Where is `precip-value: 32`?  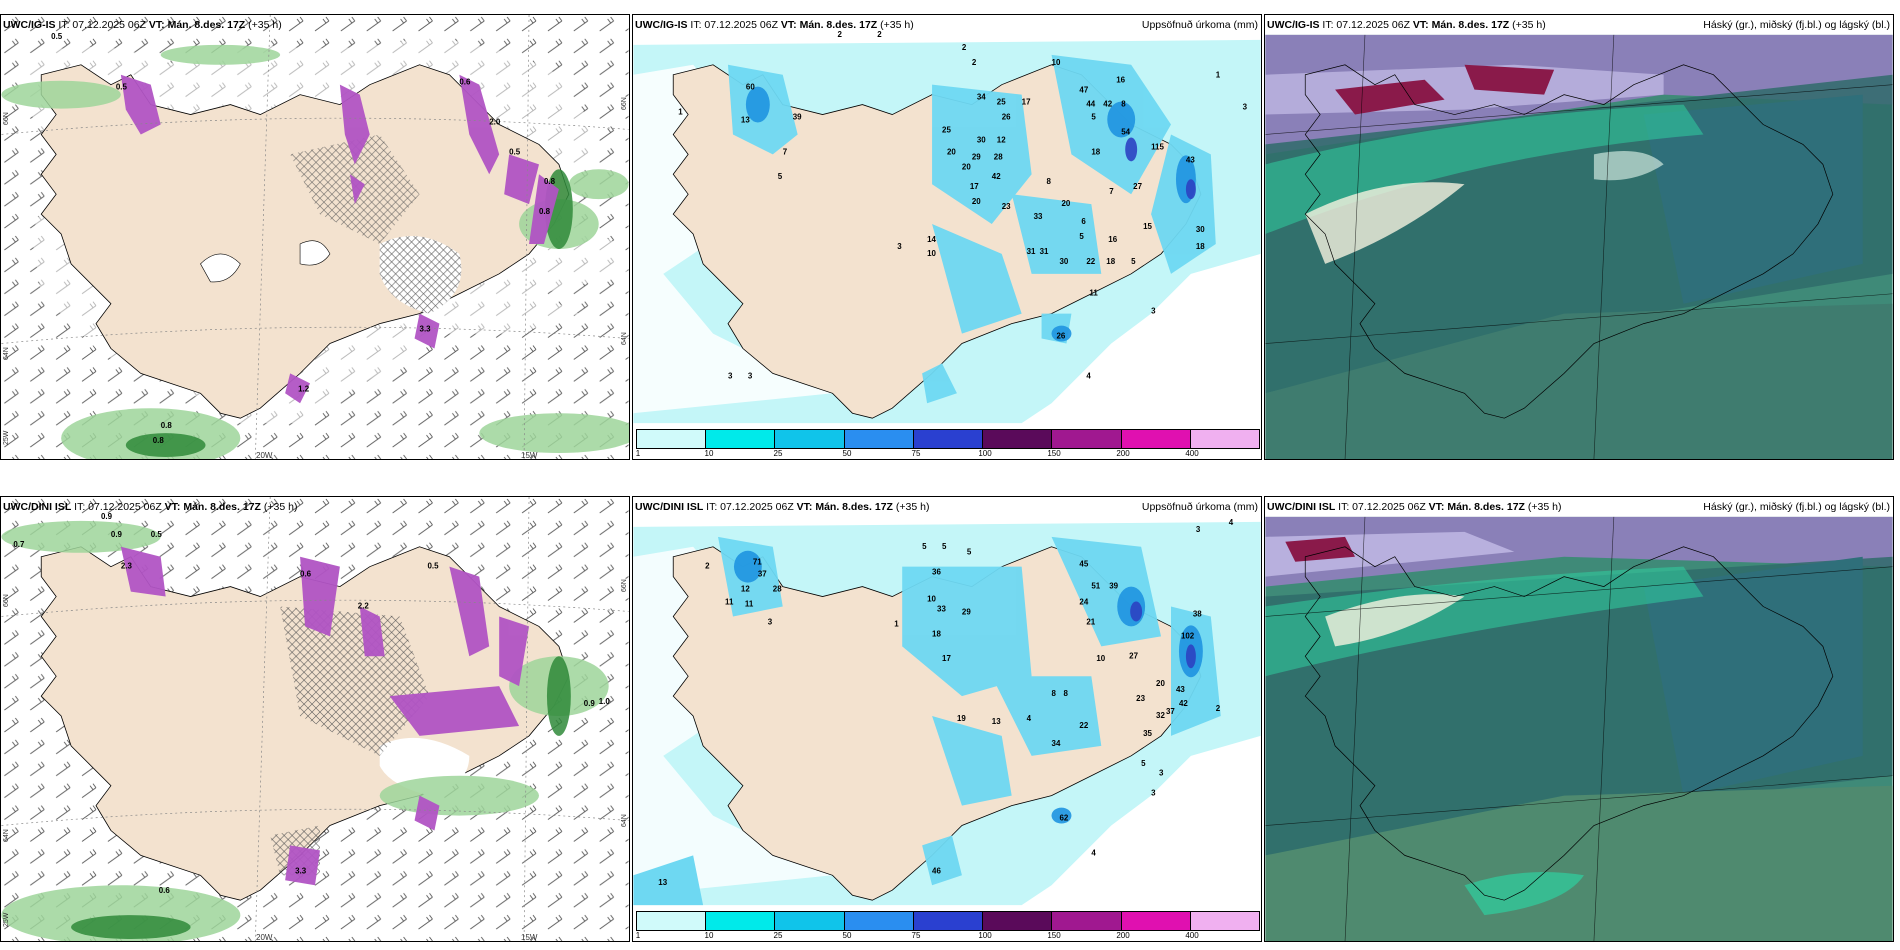
precip-value: 32 is located at coordinates (1160, 715).